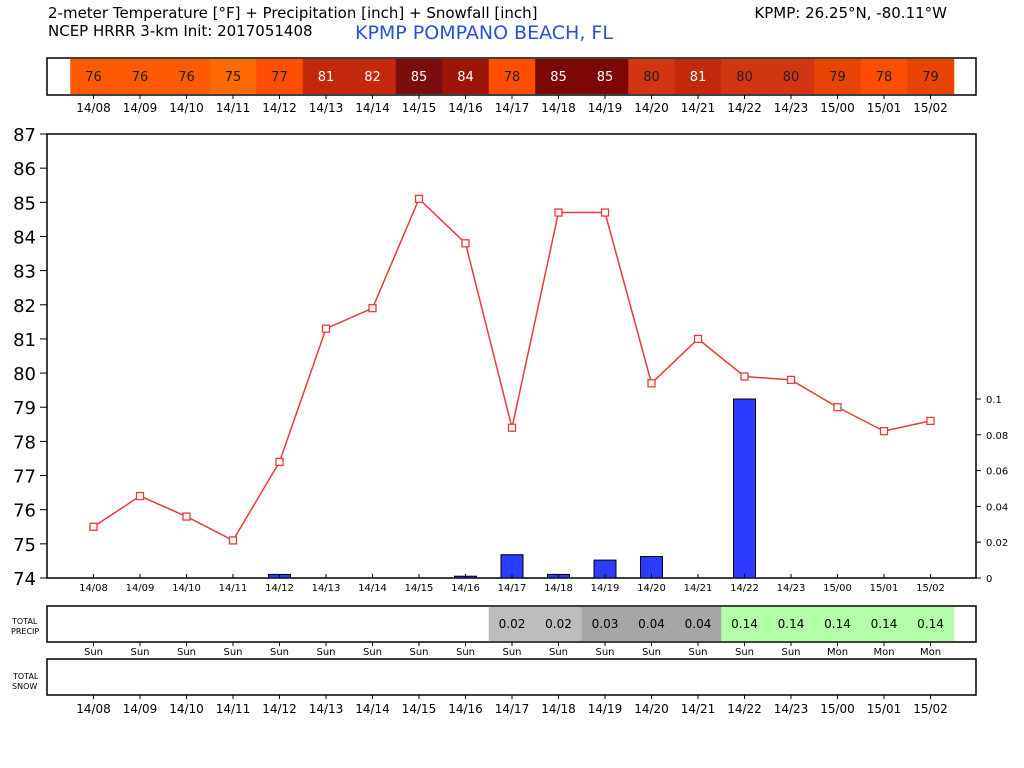  What do you see at coordinates (721, 624) in the screenshot?
I see `total-precip-panel: 0.02 0.02 0.03 0.04 0.04 0.14 0.14 0.14 0.14 0.14` at bounding box center [721, 624].